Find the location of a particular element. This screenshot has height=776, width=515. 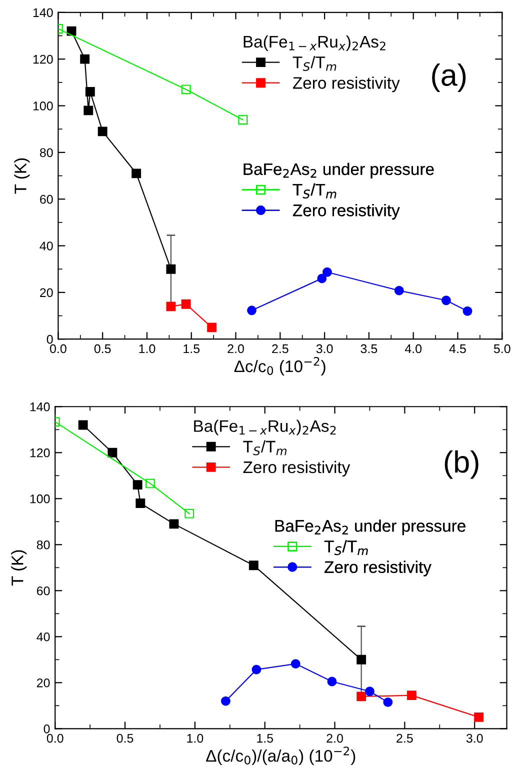

x-tick-label: 4.5 is located at coordinates (457, 349).